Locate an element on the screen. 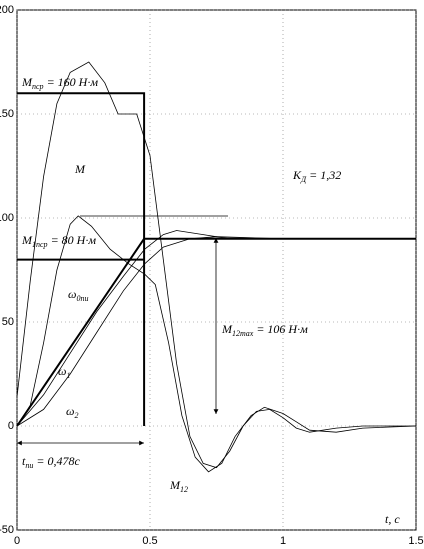 The image size is (424, 549). annotation-sub: 12max is located at coordinates (243, 333).